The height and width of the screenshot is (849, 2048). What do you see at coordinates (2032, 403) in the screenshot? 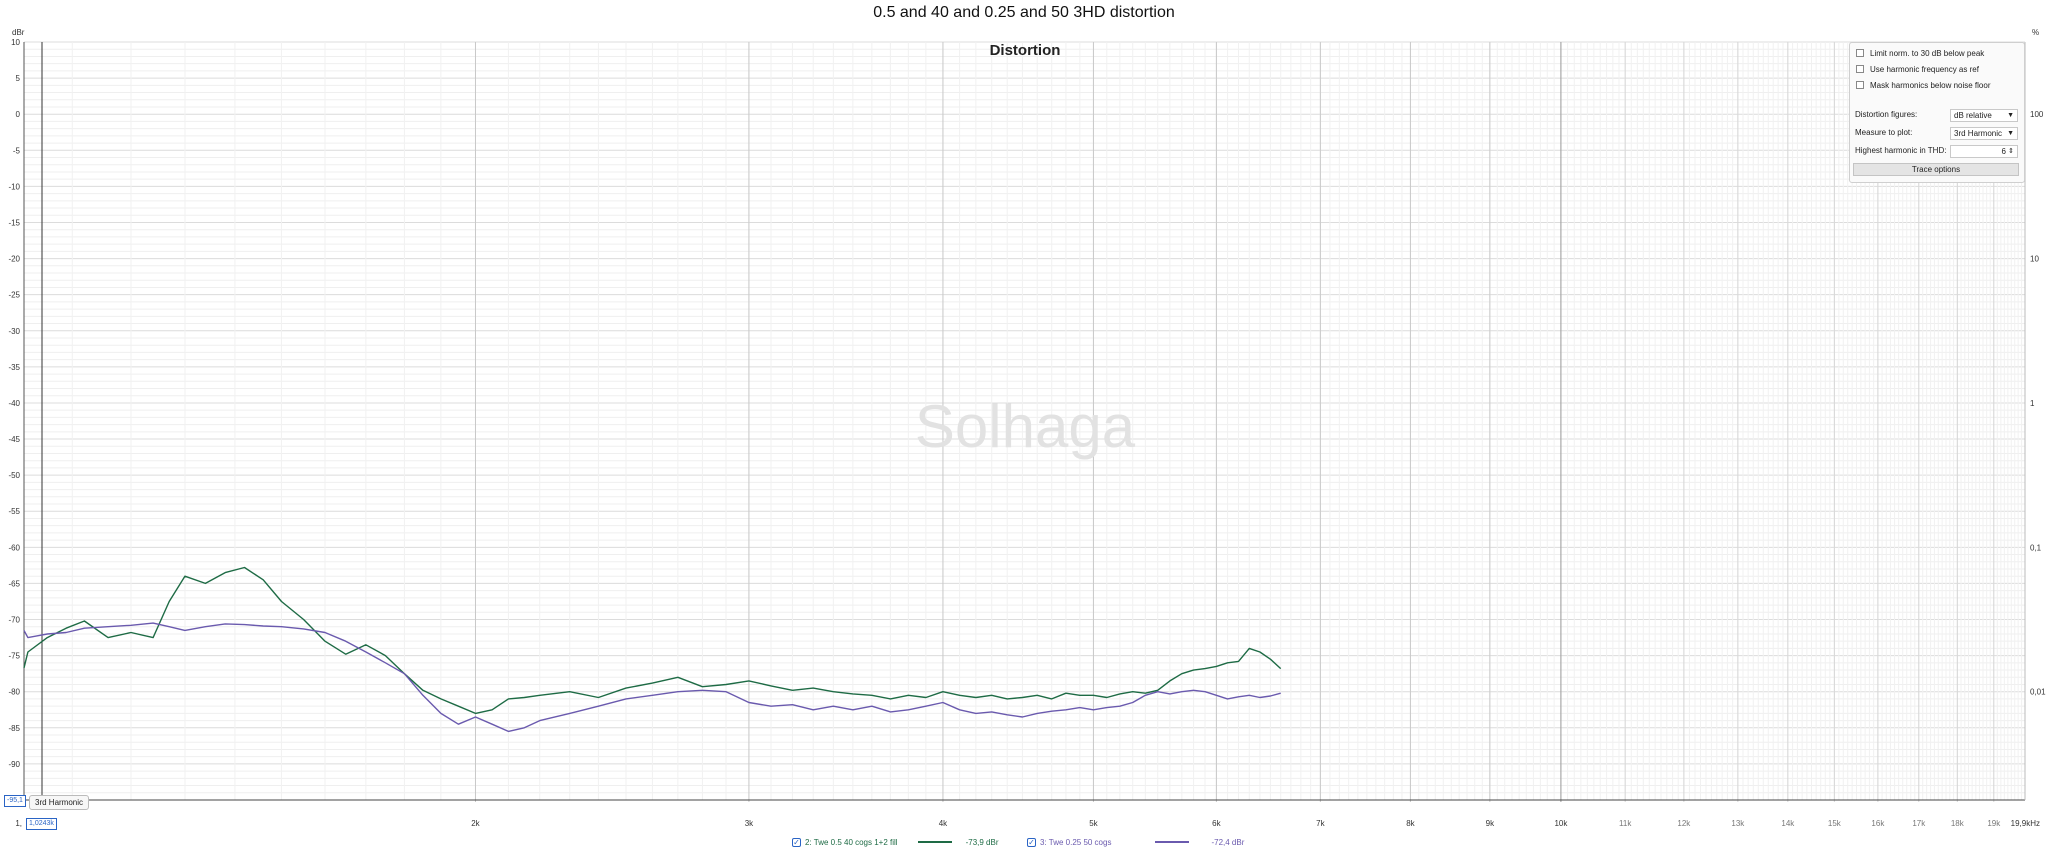
I see `y2-tick-label: 1` at bounding box center [2032, 403].